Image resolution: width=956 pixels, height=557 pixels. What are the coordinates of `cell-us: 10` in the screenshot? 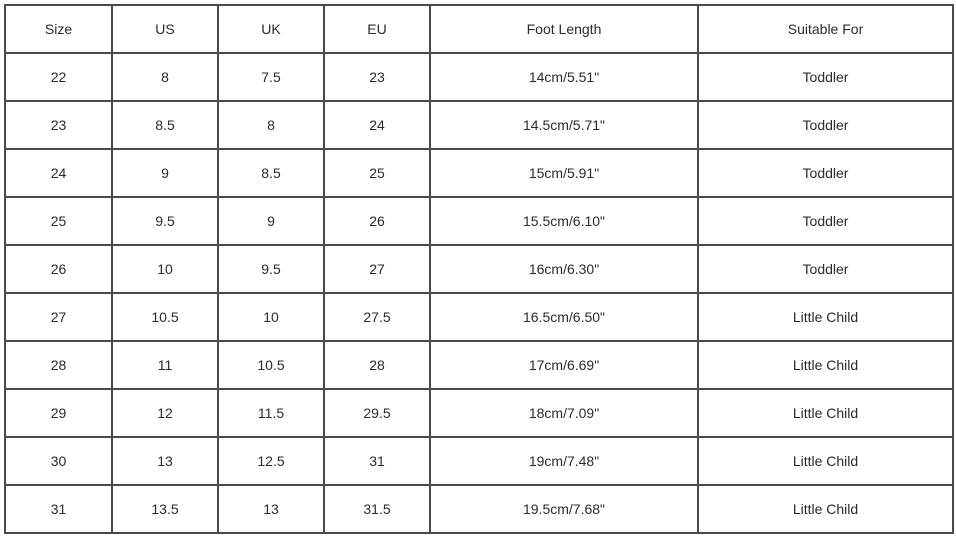 It's located at (165, 269).